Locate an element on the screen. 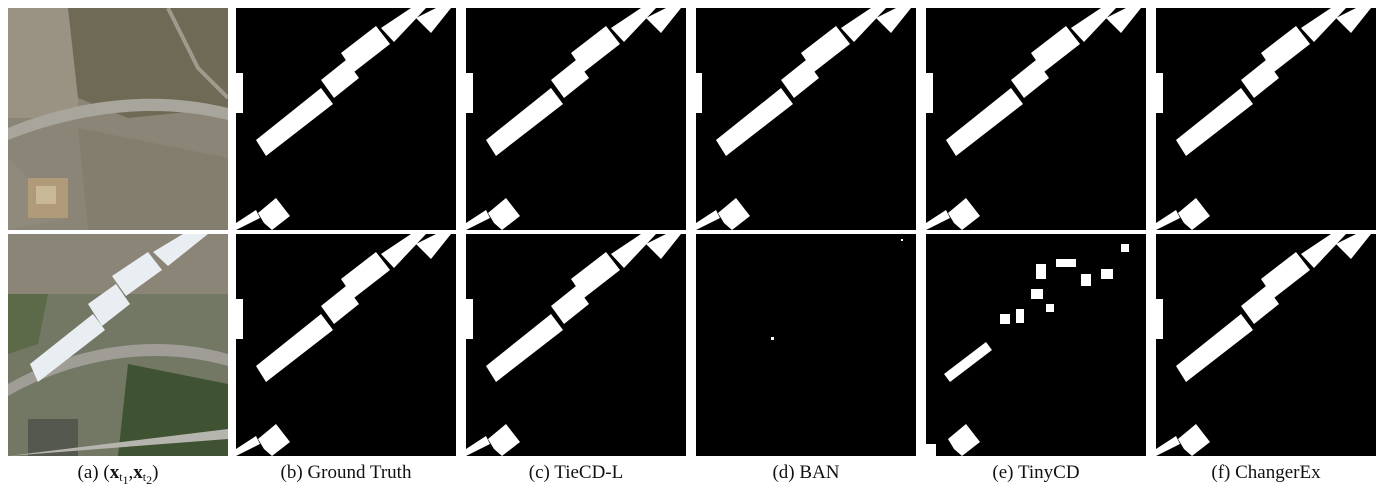  satellite-image-t1 is located at coordinates (118, 119).